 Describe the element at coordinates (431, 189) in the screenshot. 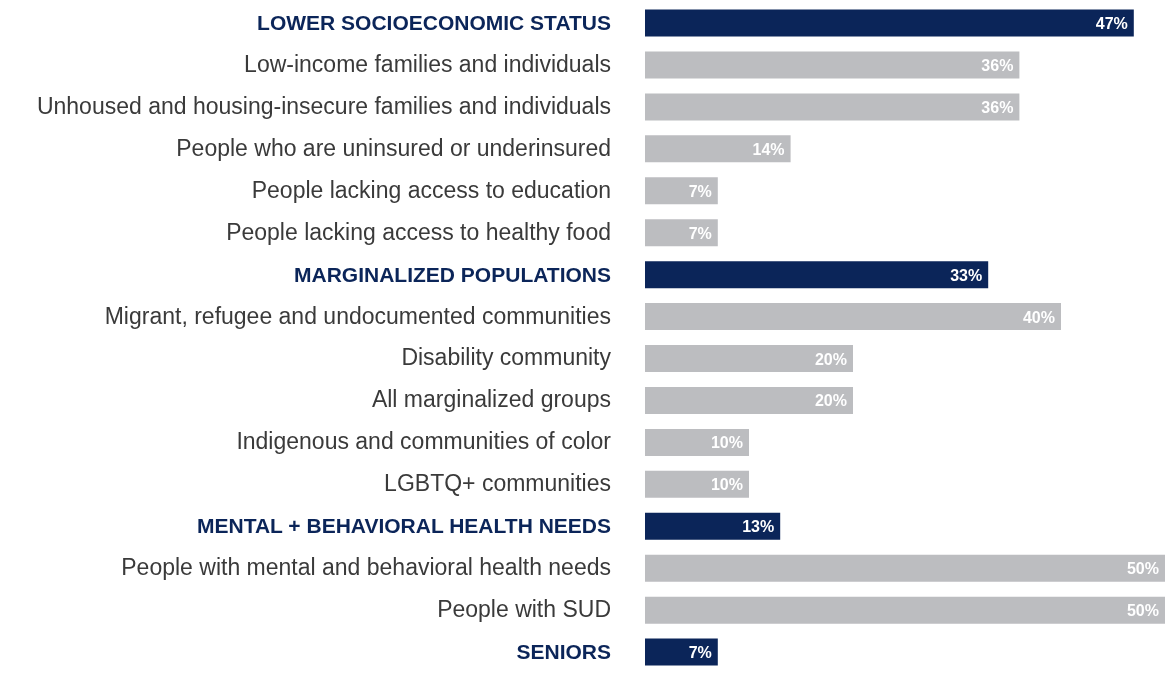

I see `y-tick-label: People lacking access to education` at that location.